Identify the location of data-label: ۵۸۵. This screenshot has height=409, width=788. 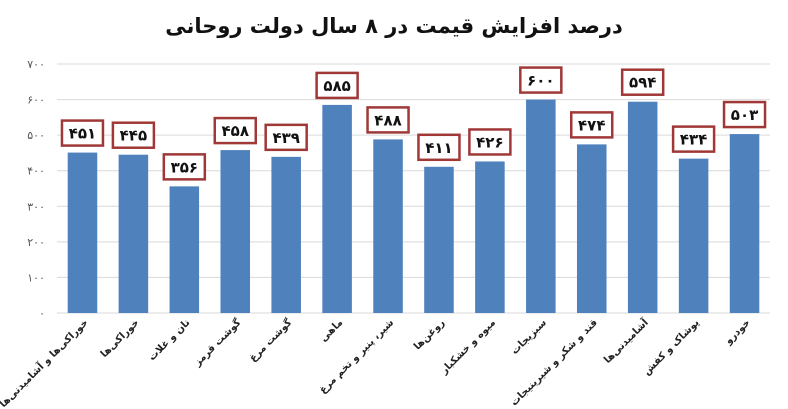
(336, 86).